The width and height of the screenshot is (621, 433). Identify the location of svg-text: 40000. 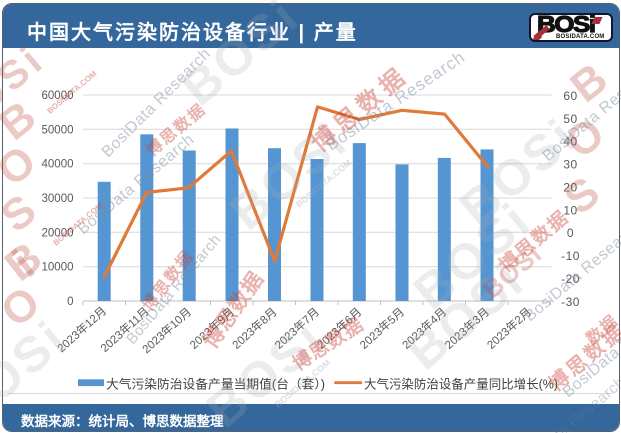
(58, 165).